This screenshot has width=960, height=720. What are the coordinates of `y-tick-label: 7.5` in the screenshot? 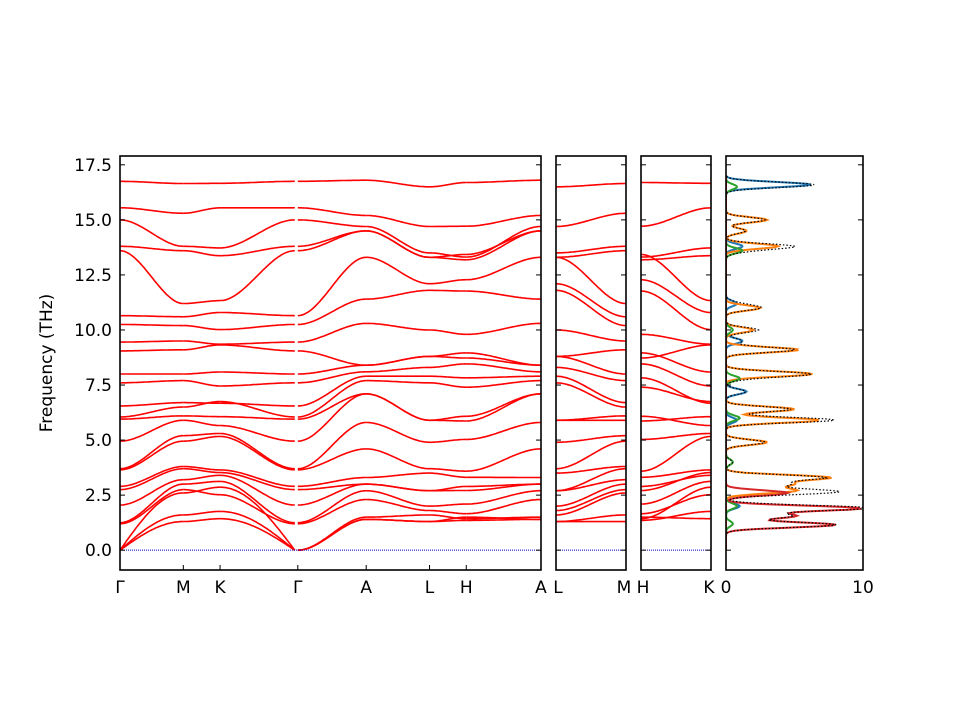 It's located at (98, 386).